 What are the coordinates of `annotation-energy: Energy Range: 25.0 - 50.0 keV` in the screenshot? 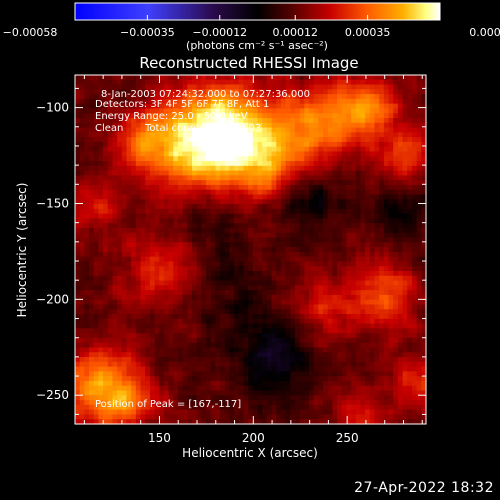 It's located at (171, 116).